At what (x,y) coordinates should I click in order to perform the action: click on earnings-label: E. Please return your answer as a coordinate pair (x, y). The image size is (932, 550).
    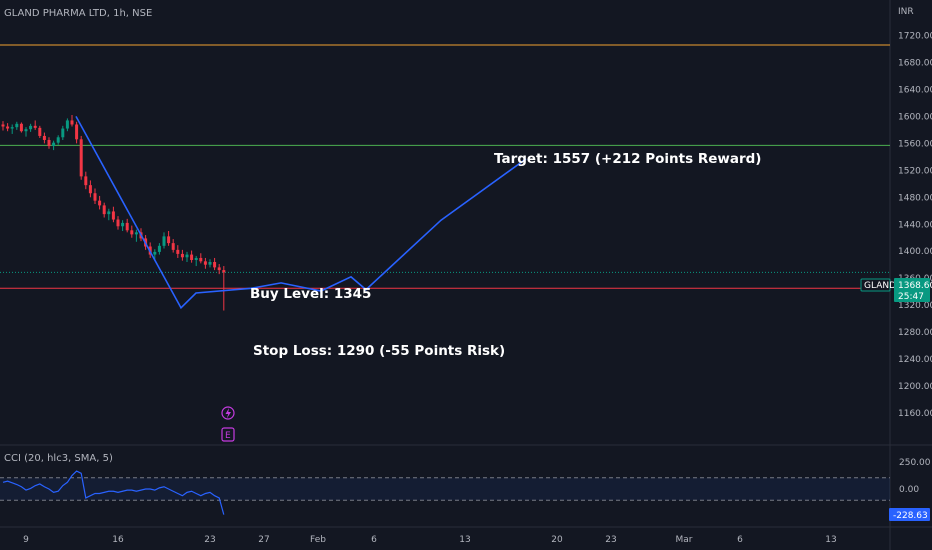
    Looking at the image, I should click on (228, 436).